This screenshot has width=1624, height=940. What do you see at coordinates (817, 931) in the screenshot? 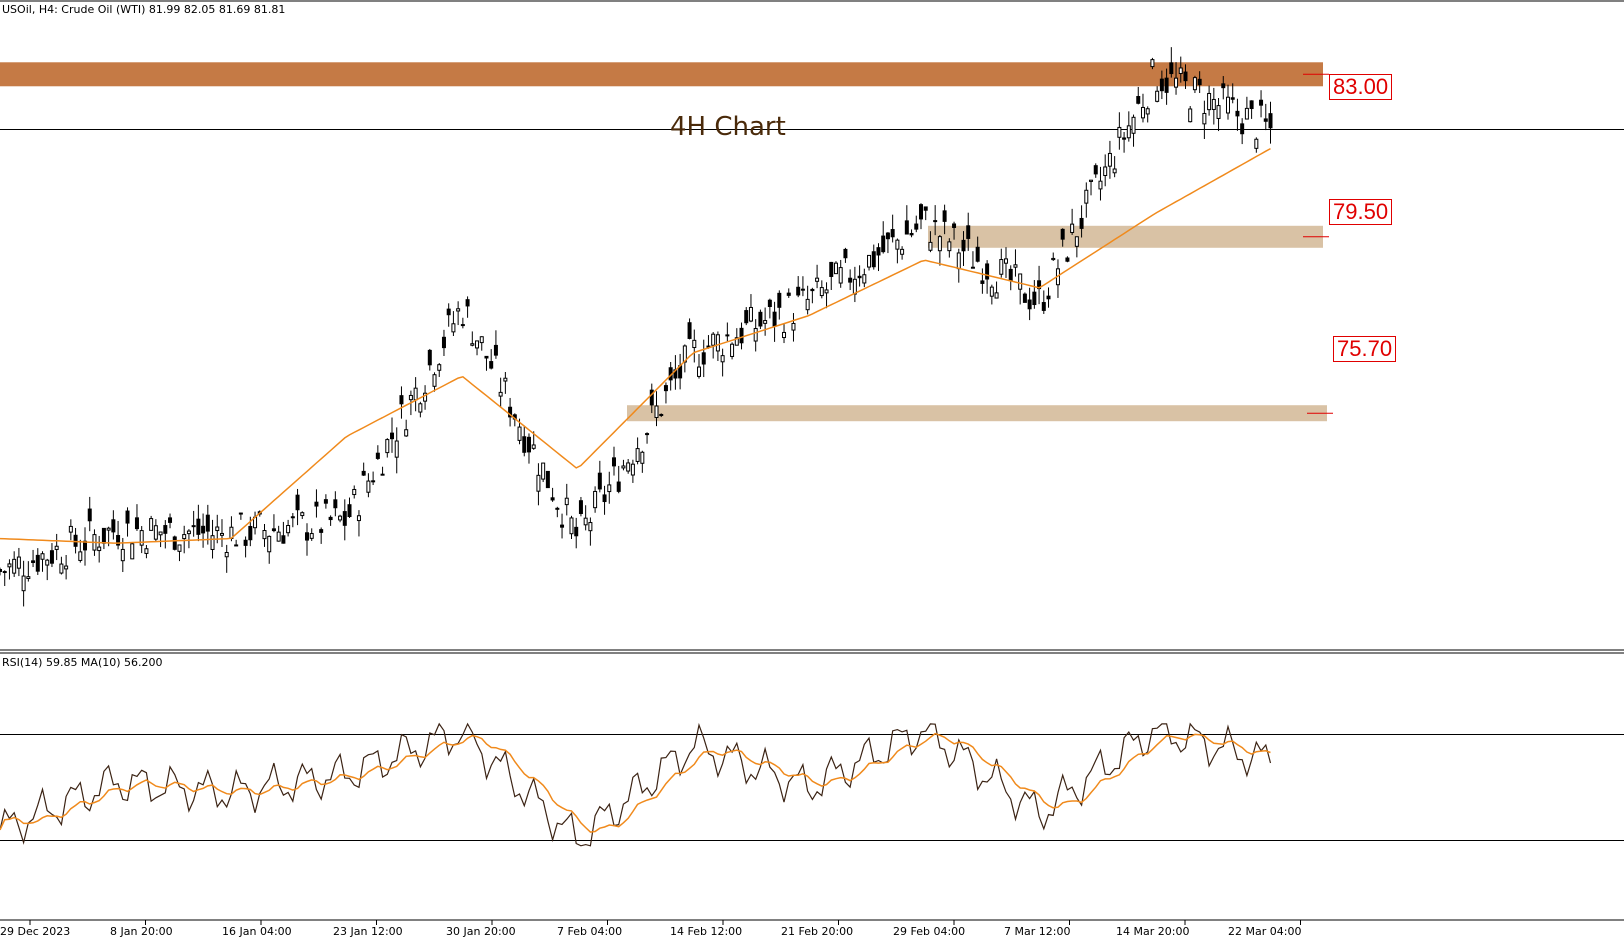
I see `x-tick-label: 21 Feb 20:00` at bounding box center [817, 931].